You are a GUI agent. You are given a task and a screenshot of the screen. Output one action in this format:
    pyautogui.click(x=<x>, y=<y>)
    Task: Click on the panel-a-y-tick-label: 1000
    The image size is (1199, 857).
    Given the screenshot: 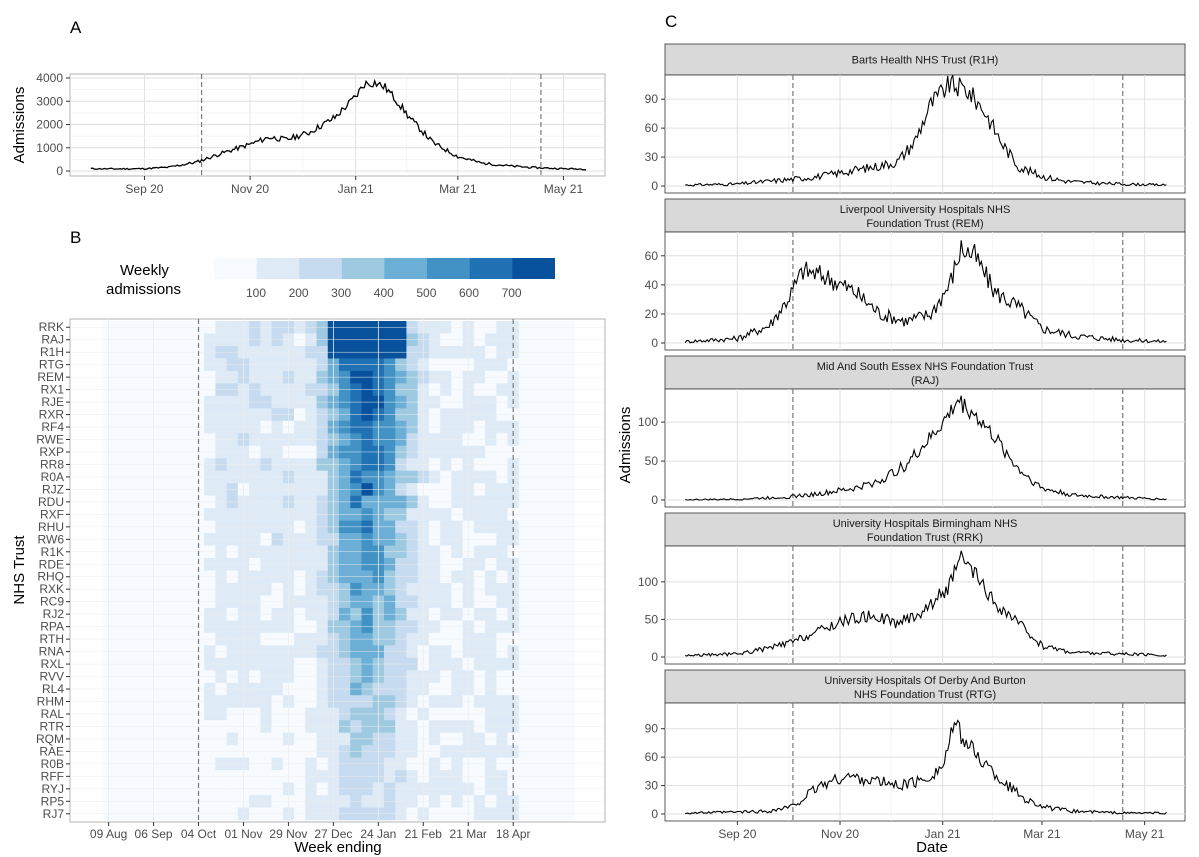 What is the action you would take?
    pyautogui.click(x=49, y=148)
    